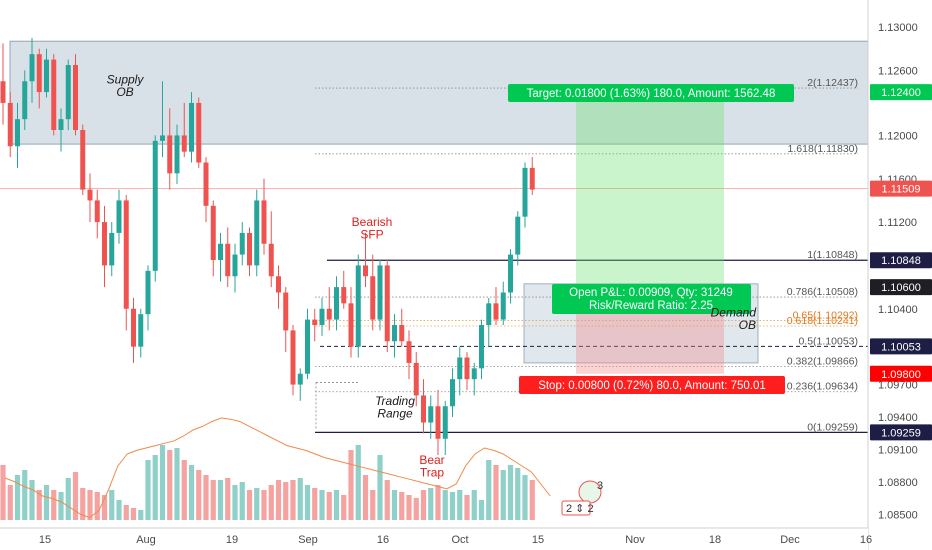  I want to click on target-box, so click(651, 93).